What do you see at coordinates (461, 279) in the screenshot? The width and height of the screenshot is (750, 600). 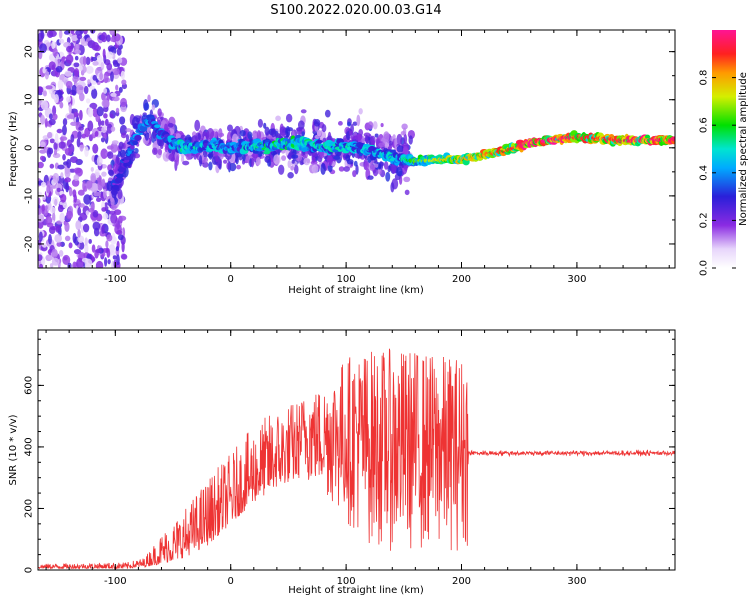 I see `x-tick-label: 200` at bounding box center [461, 279].